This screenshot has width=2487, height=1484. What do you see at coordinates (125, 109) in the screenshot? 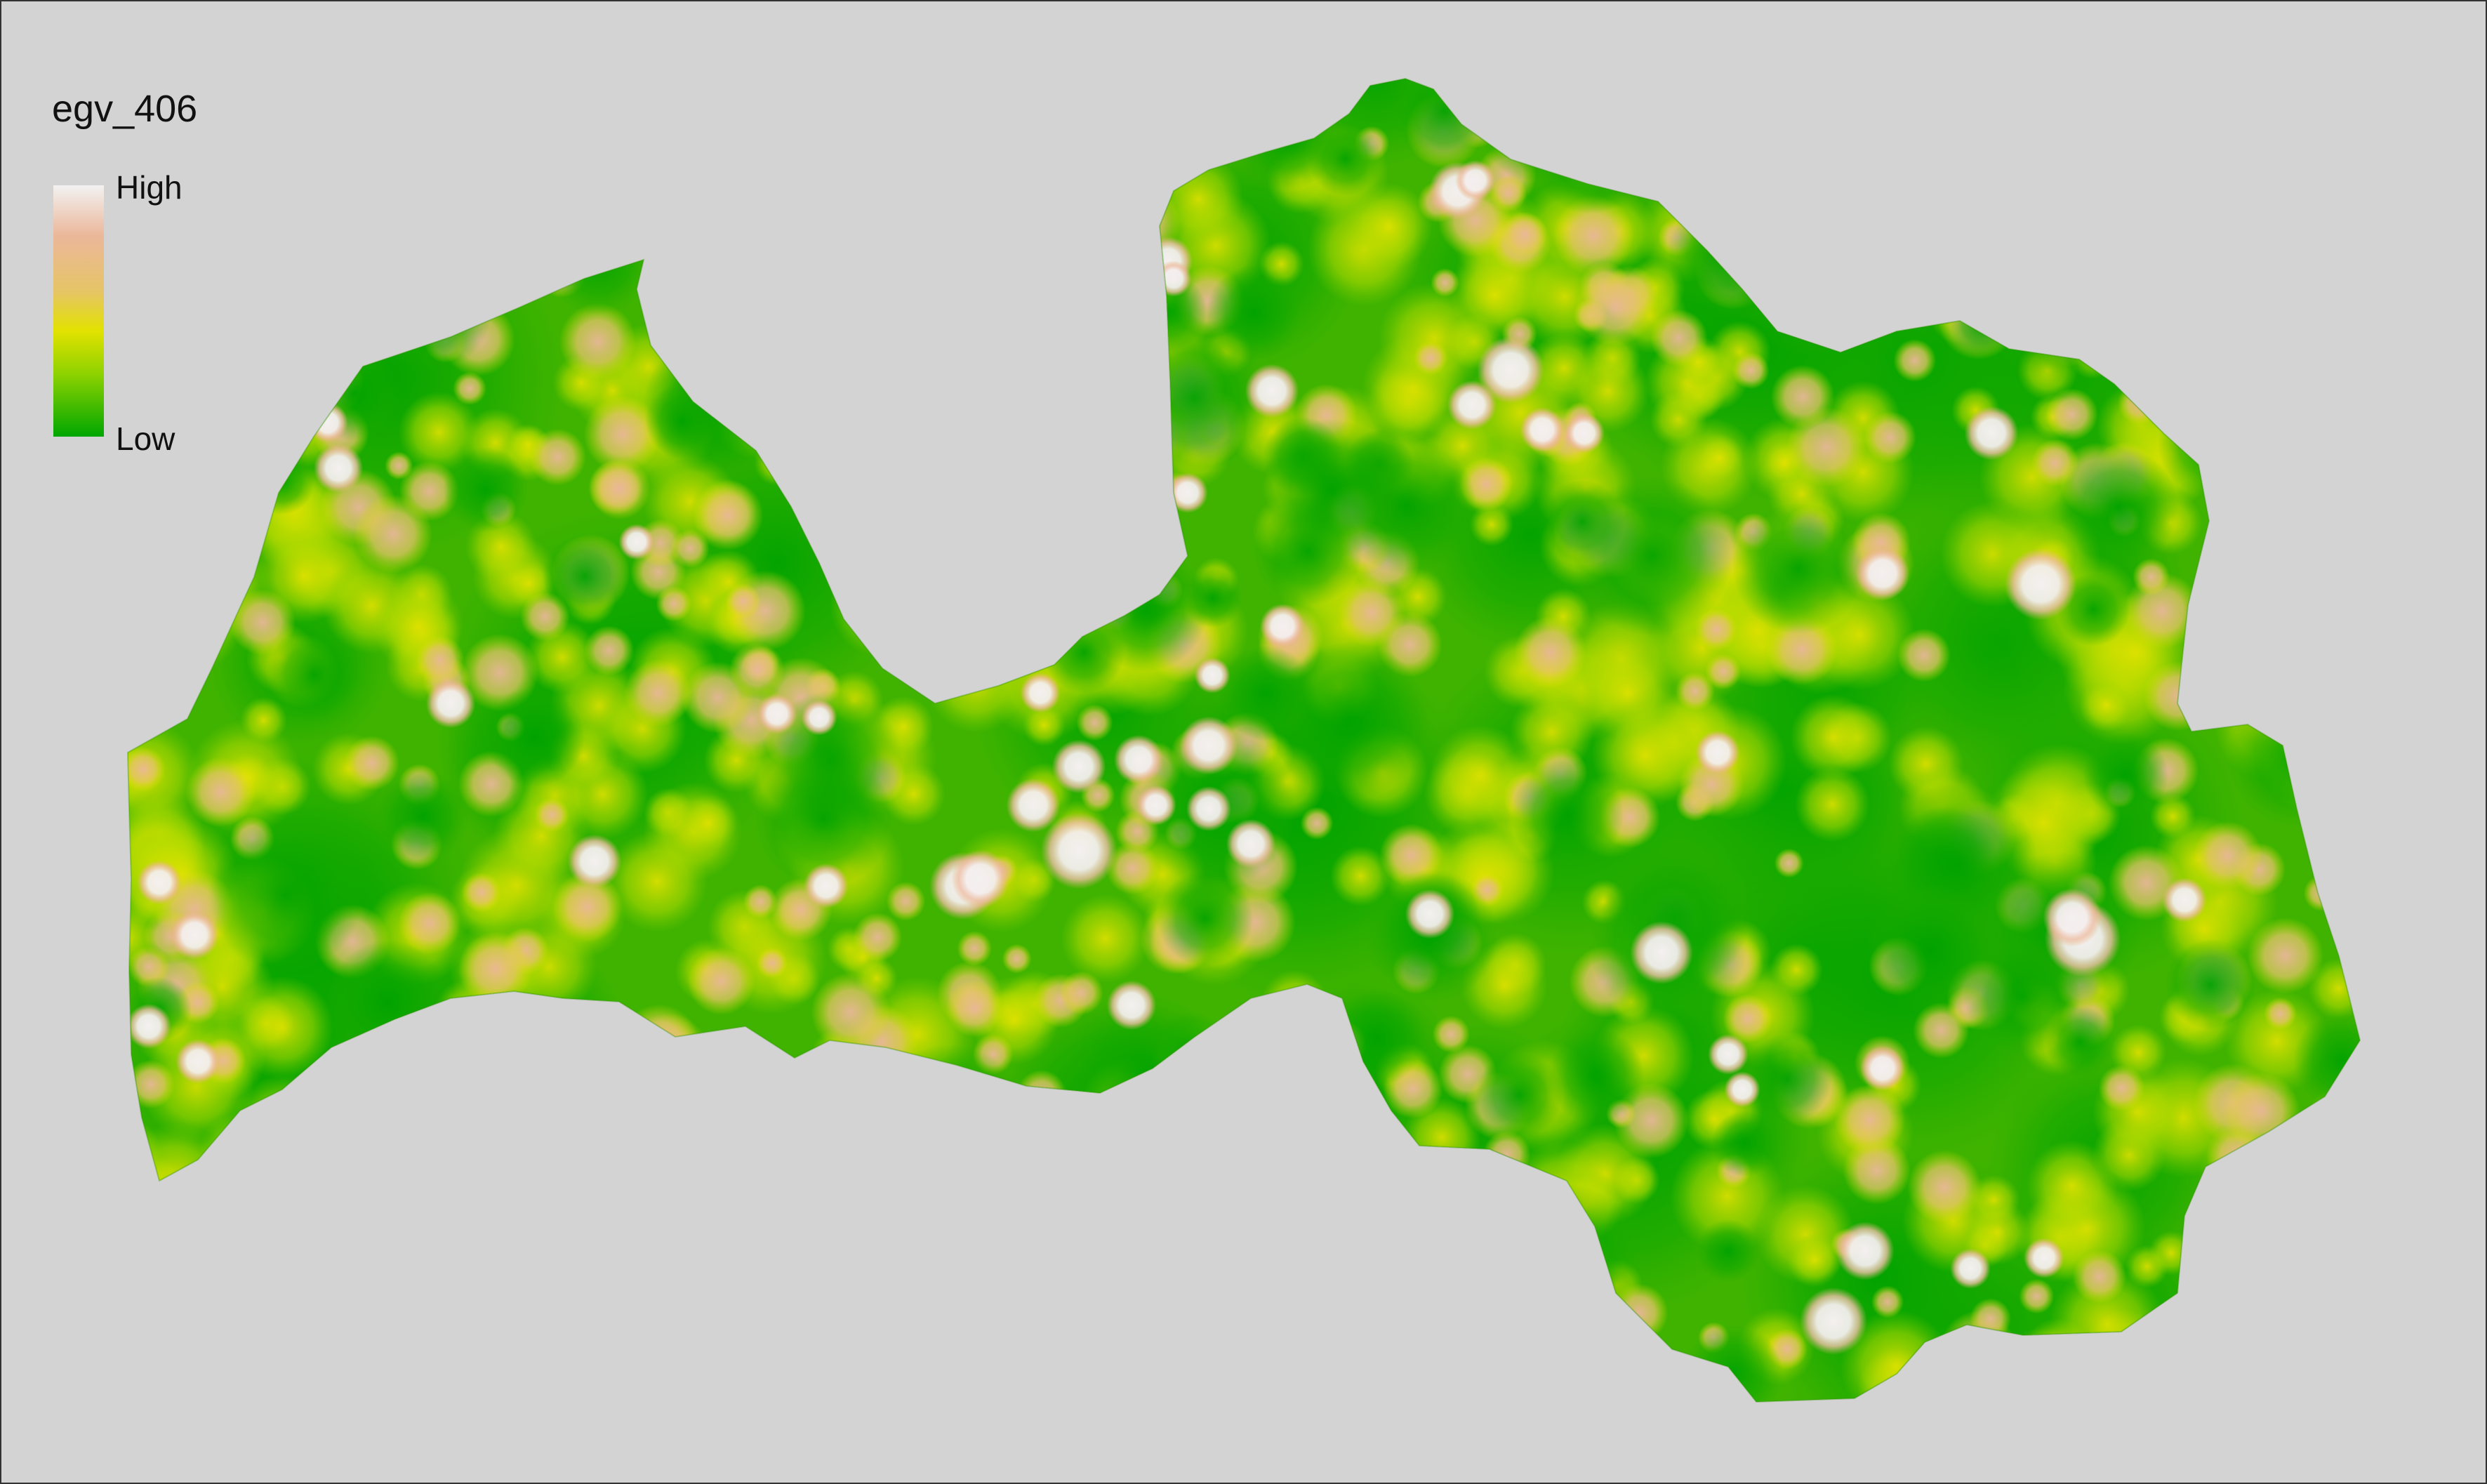
I see `legend-title: egv_406` at bounding box center [125, 109].